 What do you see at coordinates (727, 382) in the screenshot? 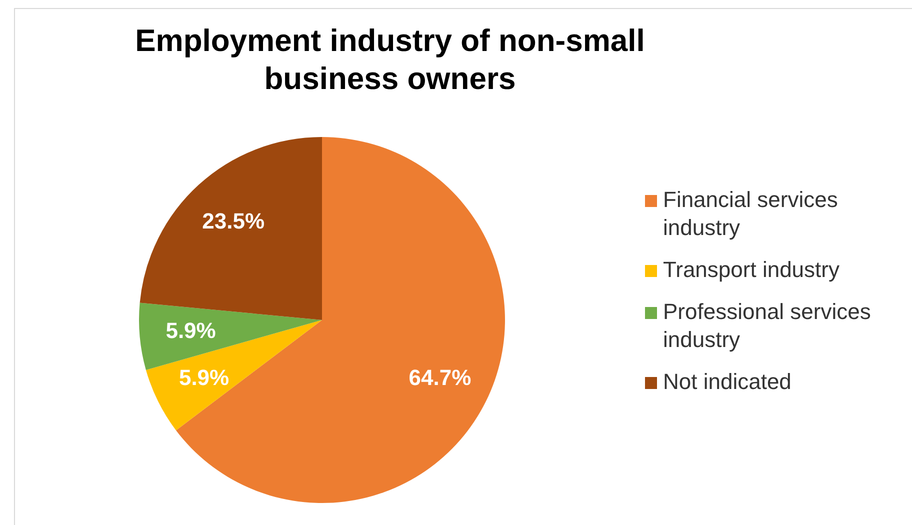
I see `legend-label: Not indicated` at bounding box center [727, 382].